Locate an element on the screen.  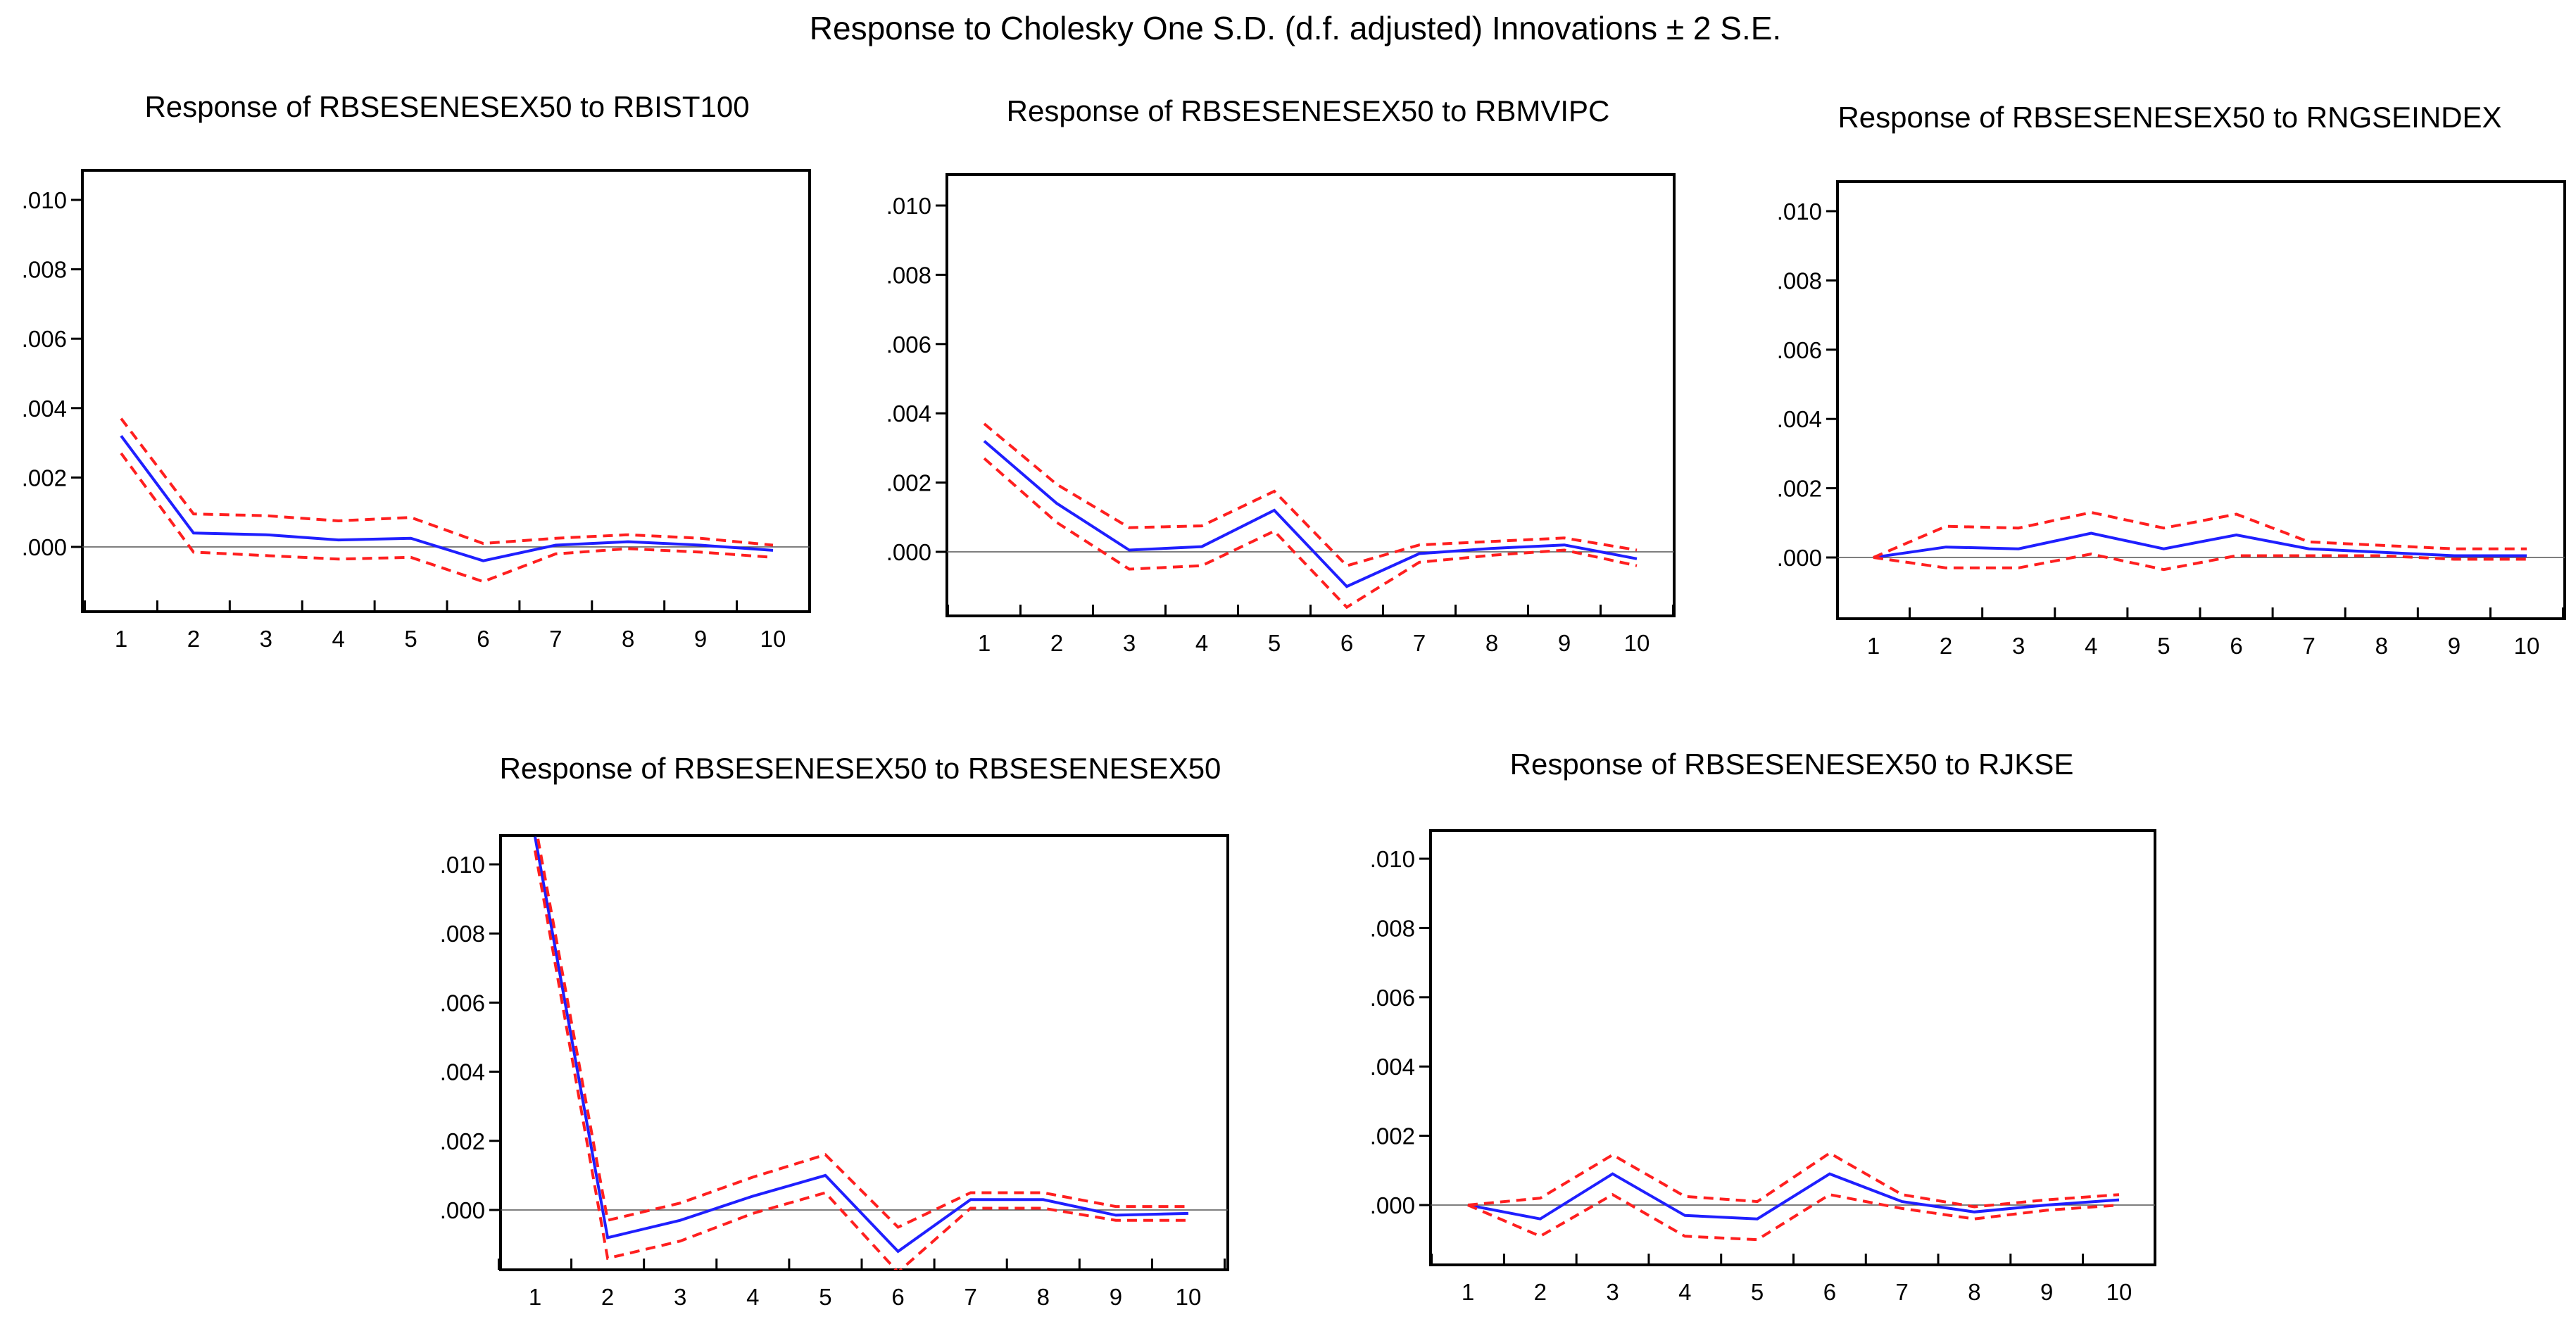
chart-title: Response of RBSESENESEX50 to RJKSE is located at coordinates (1792, 764).